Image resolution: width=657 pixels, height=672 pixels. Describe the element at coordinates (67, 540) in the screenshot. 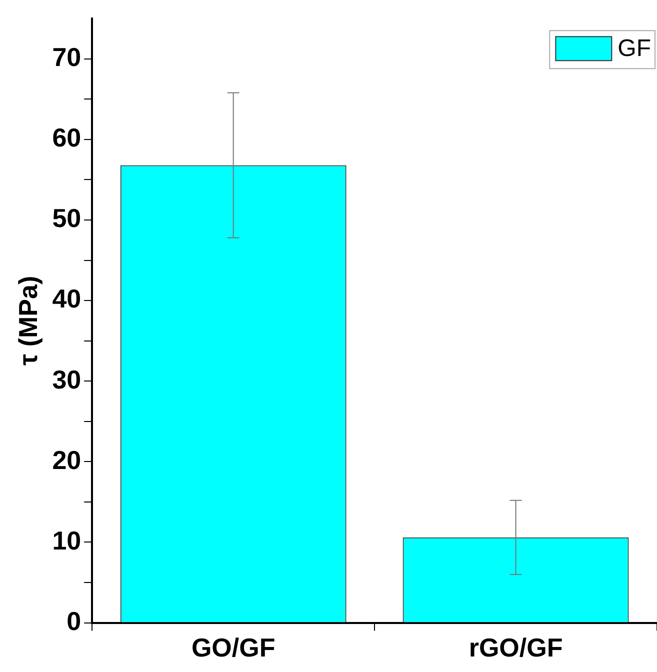

I see `y-tick-label: 10` at that location.